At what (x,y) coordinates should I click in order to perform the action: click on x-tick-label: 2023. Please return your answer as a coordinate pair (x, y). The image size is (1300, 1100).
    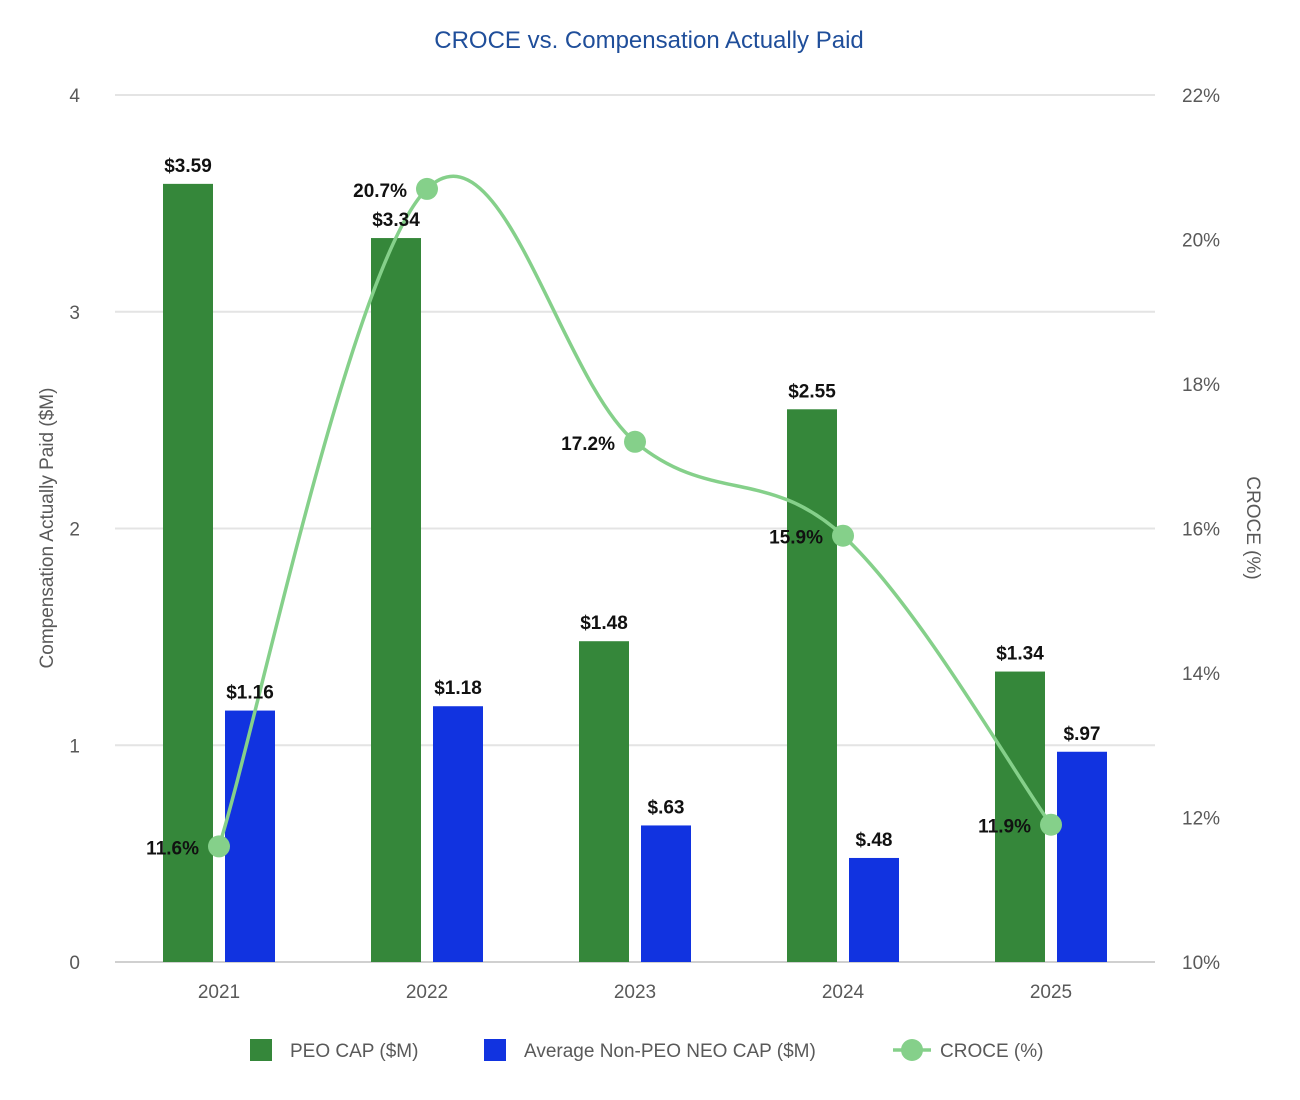
    Looking at the image, I should click on (635, 992).